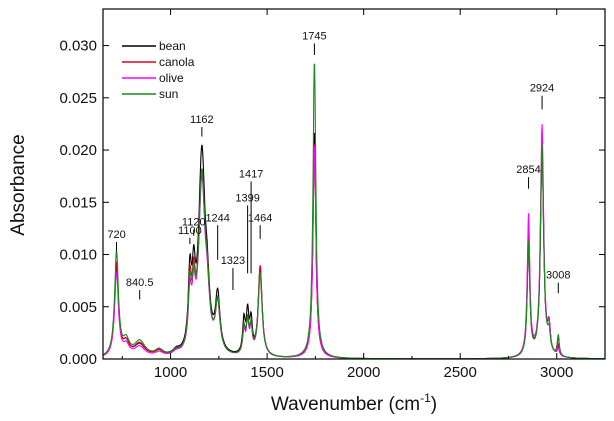 The width and height of the screenshot is (614, 421). Describe the element at coordinates (78, 46) in the screenshot. I see `y-tick-label: 0.030` at that location.